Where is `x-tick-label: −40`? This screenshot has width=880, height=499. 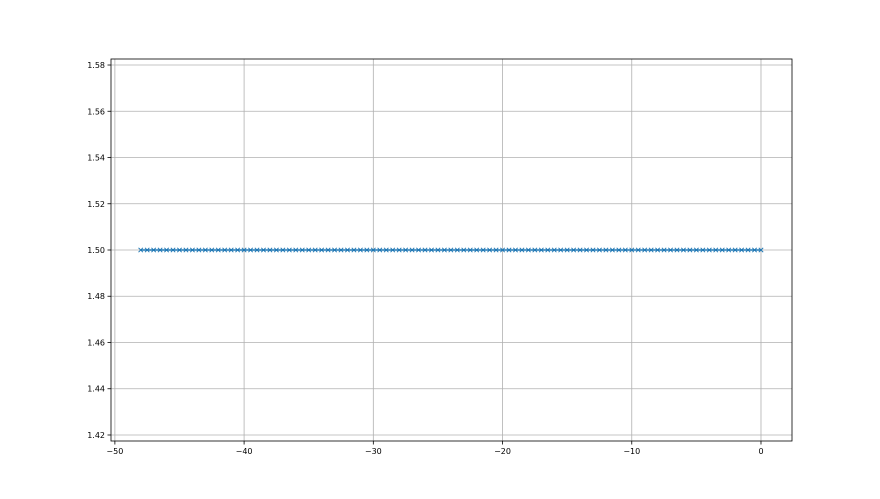
x-tick-label: −40 is located at coordinates (244, 451).